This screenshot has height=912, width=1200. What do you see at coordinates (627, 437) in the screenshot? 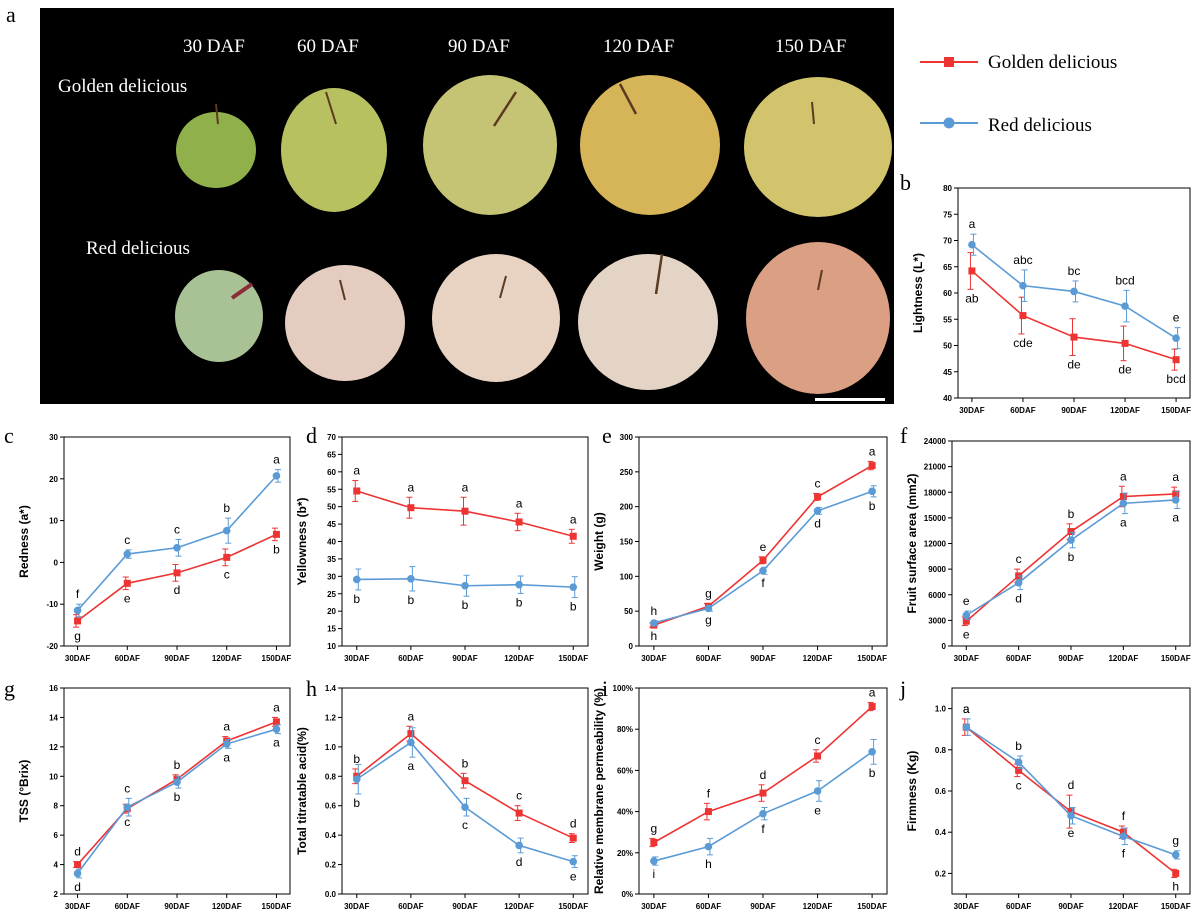
I see `y-tick-label: 300` at bounding box center [627, 437].